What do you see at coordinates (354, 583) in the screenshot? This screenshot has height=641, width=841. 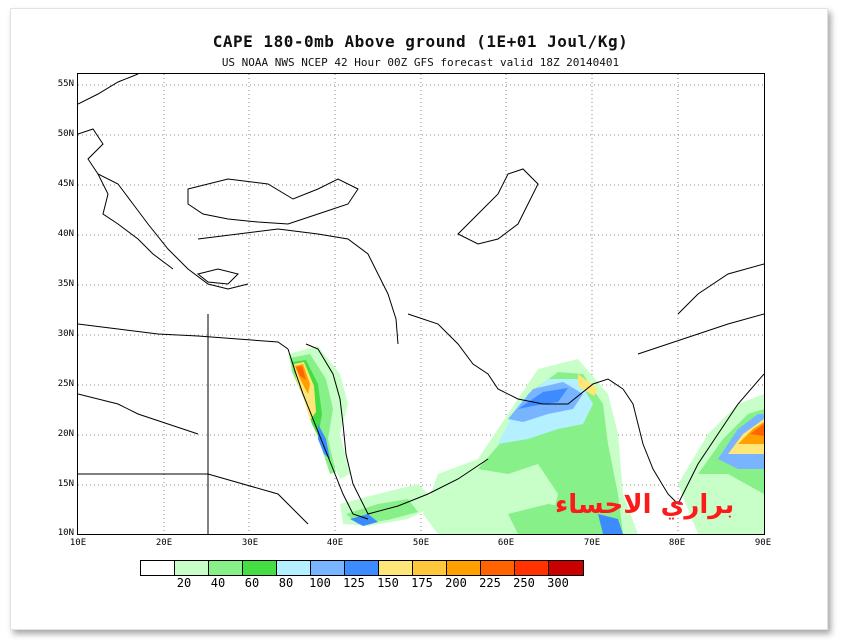 I see `colorbar-label: 125` at bounding box center [354, 583].